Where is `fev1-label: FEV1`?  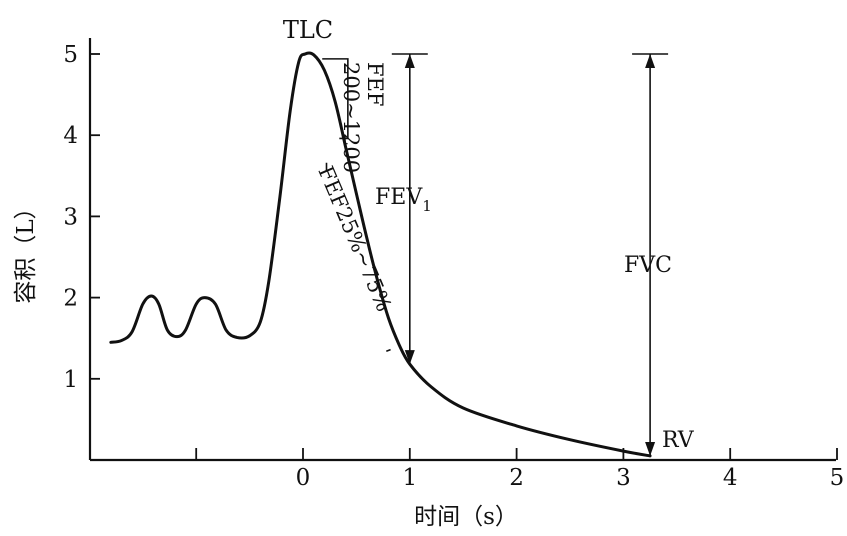
fev1-label: FEV1 is located at coordinates (403, 200).